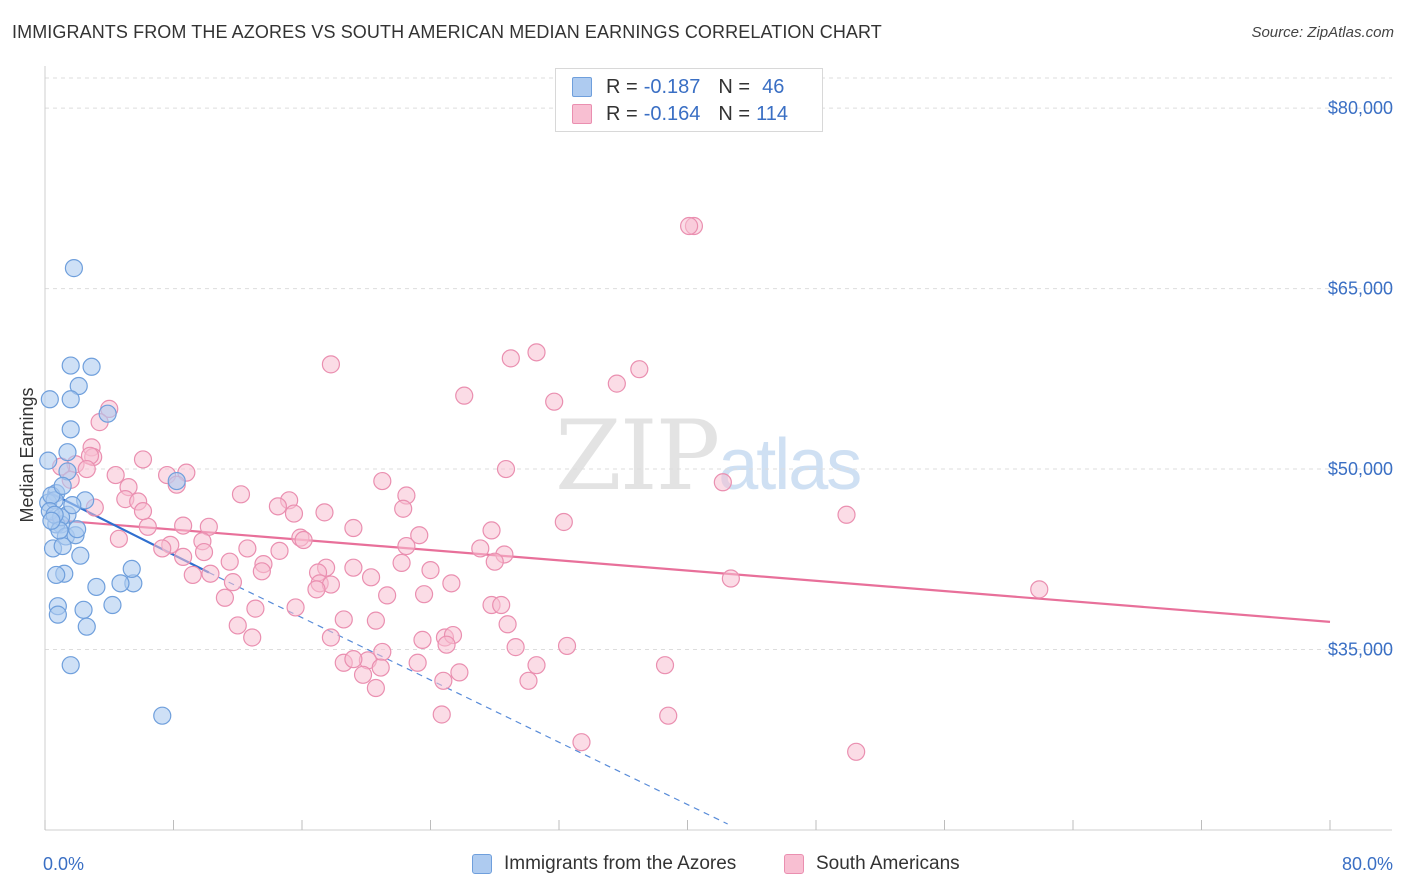  I want to click on x-tick-label-max: 80.0%, so click(1367, 864).